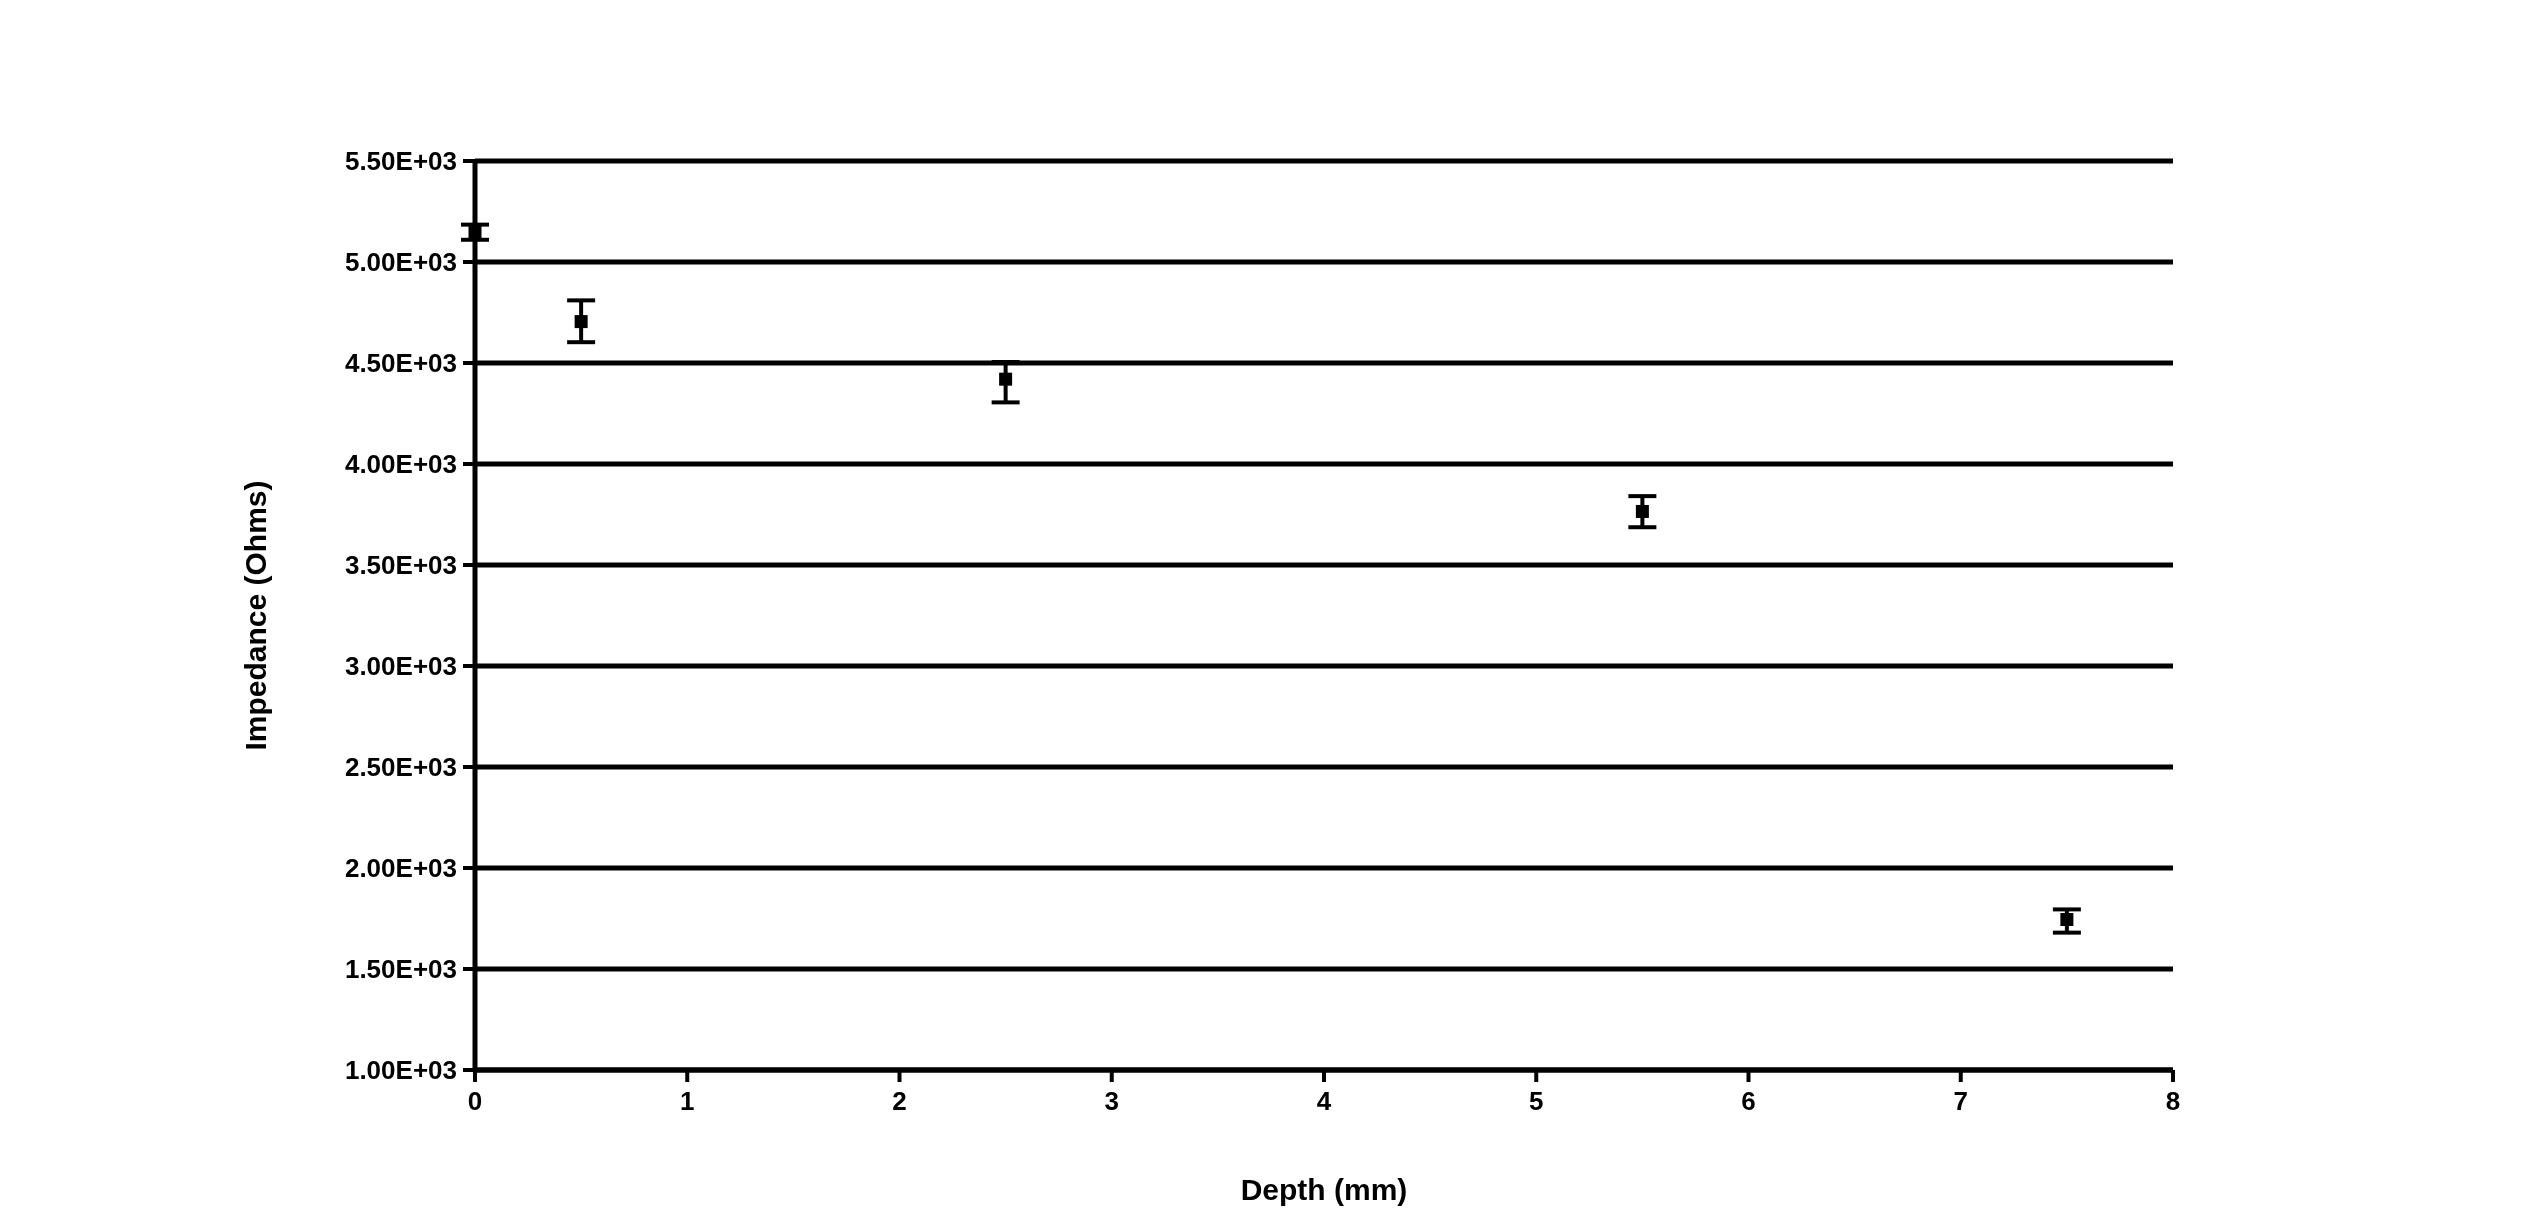  What do you see at coordinates (400, 969) in the screenshot?
I see `y-tick-label: 1.50E+03` at bounding box center [400, 969].